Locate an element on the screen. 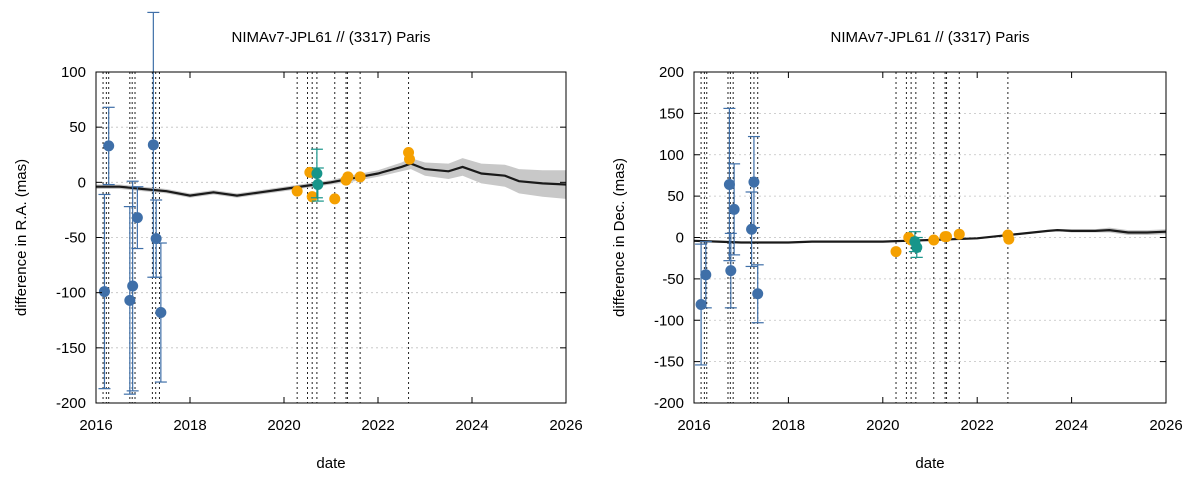 The height and width of the screenshot is (480, 1200). chart-1-y-tick-label: -50 is located at coordinates (75, 238).